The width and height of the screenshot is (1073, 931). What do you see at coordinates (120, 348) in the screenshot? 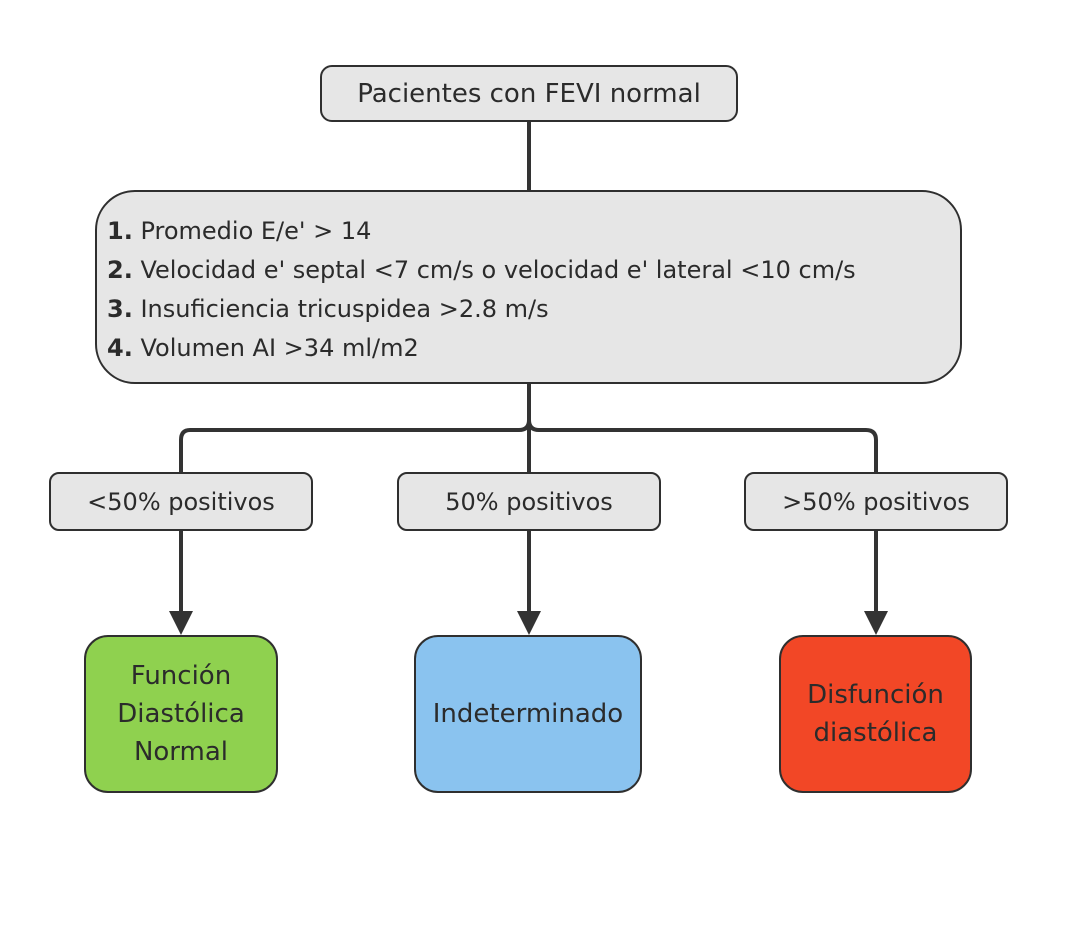
I see `criterion-number: 4.` at bounding box center [120, 348].